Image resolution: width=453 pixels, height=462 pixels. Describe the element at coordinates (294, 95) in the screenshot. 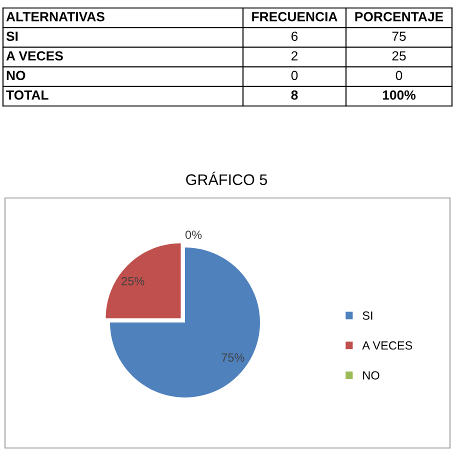

I see `text: 8` at that location.